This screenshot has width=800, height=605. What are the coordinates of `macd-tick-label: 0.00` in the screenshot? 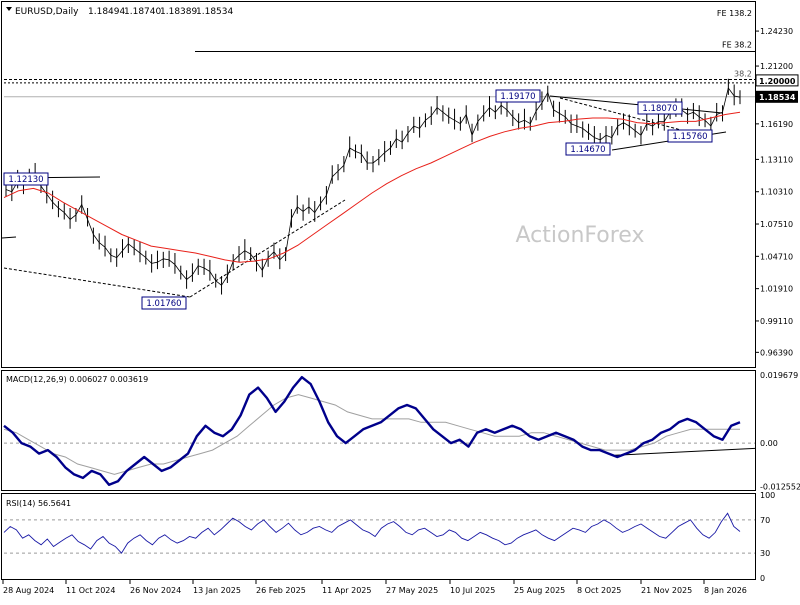 It's located at (769, 443).